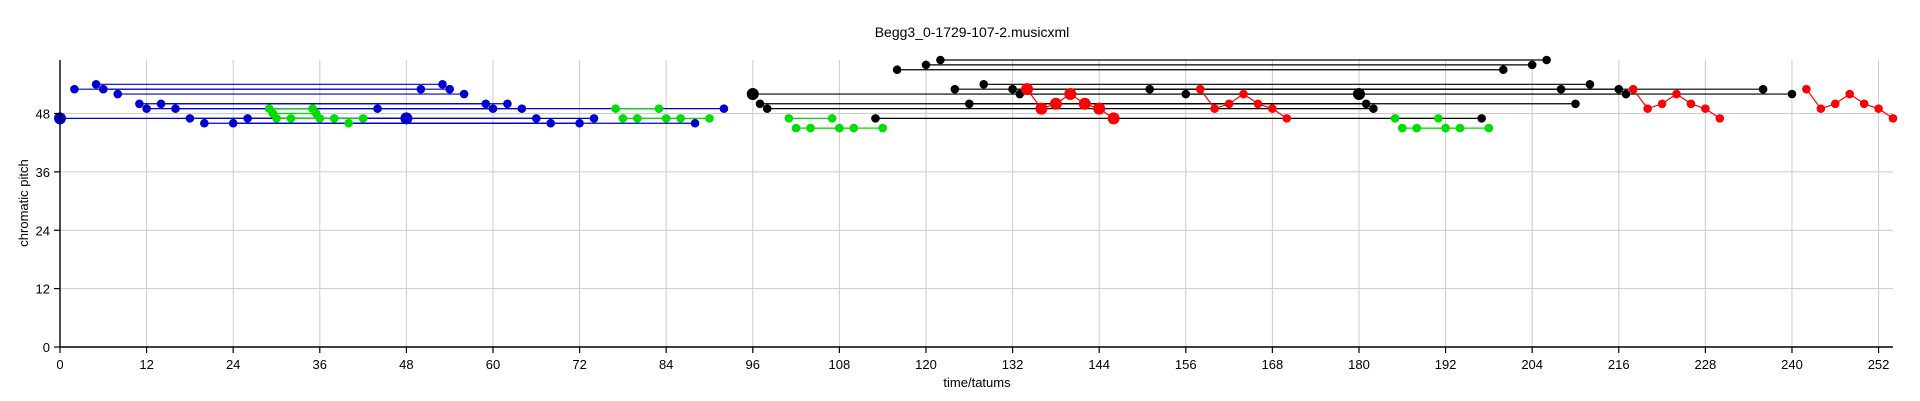  What do you see at coordinates (1273, 364) in the screenshot?
I see `x-tick-label: 168` at bounding box center [1273, 364].